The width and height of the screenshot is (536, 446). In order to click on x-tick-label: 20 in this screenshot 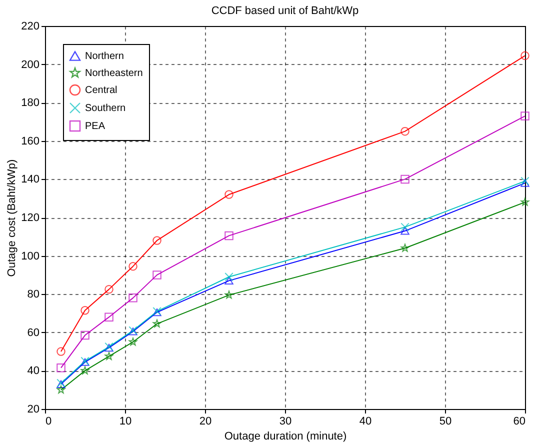, I will do `click(205, 422)`.